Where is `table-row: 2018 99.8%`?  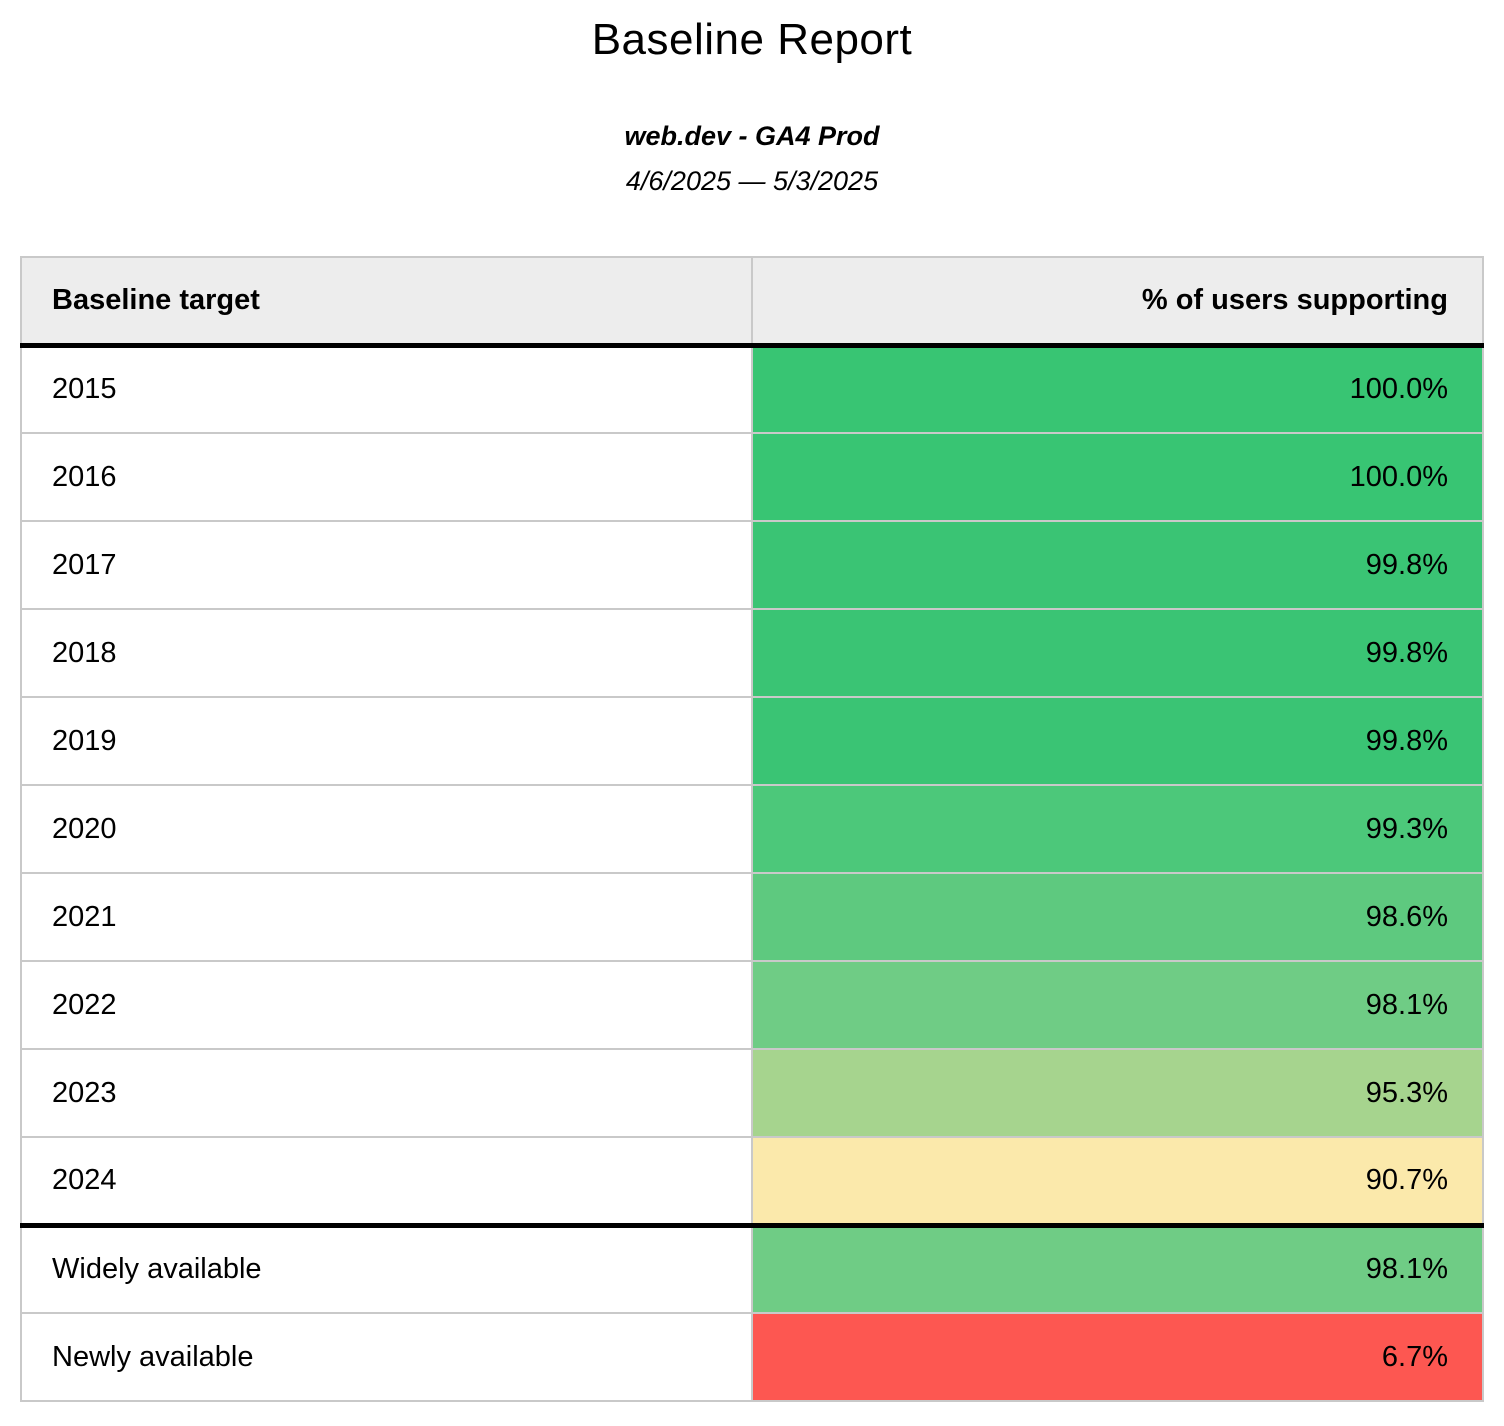 table-row: 2018 99.8% is located at coordinates (752, 653).